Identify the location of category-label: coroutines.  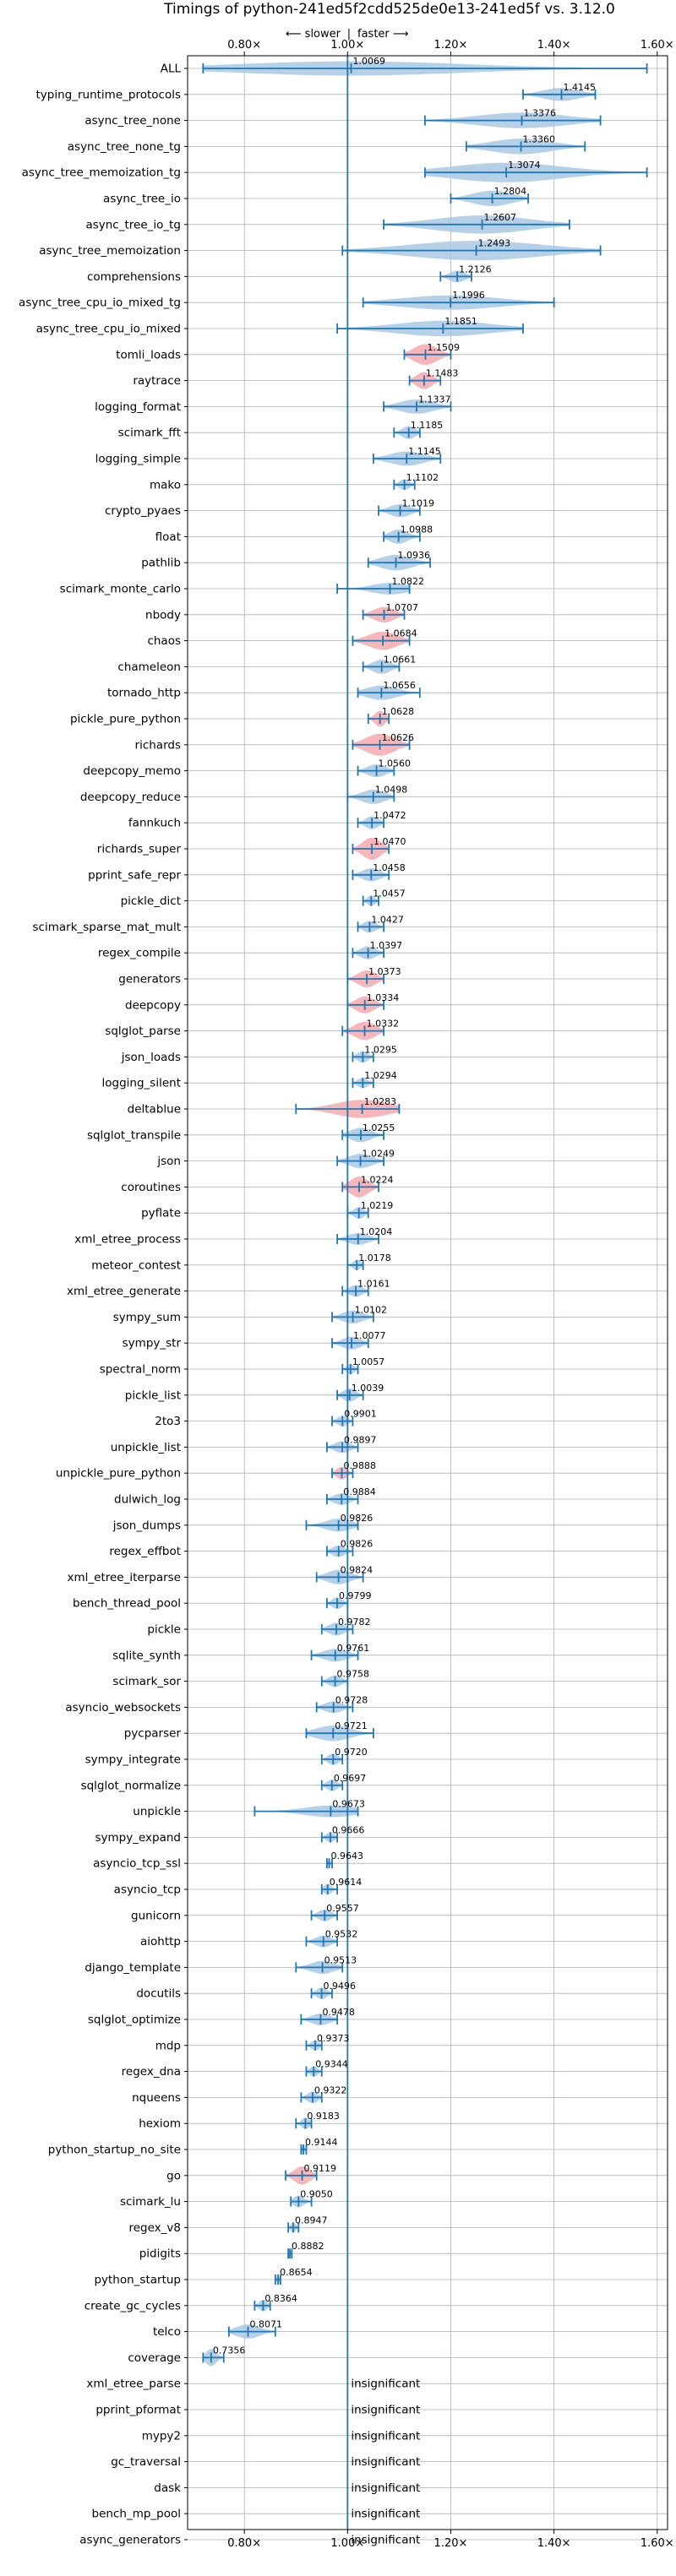
(151, 1187).